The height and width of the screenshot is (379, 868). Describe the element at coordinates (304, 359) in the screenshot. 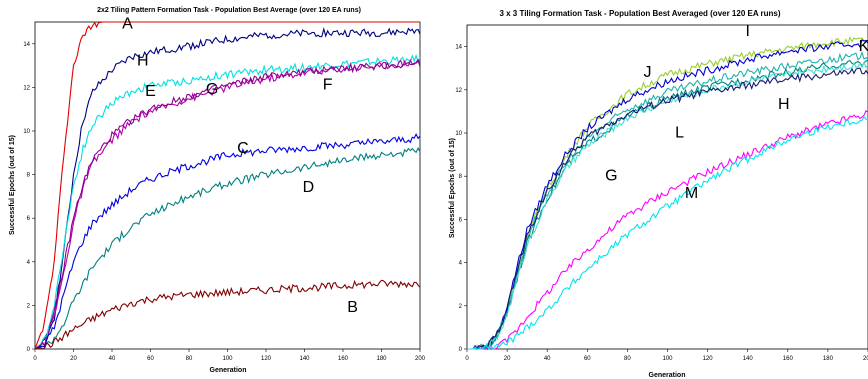

I see `left-x-tick-label: 140` at that location.